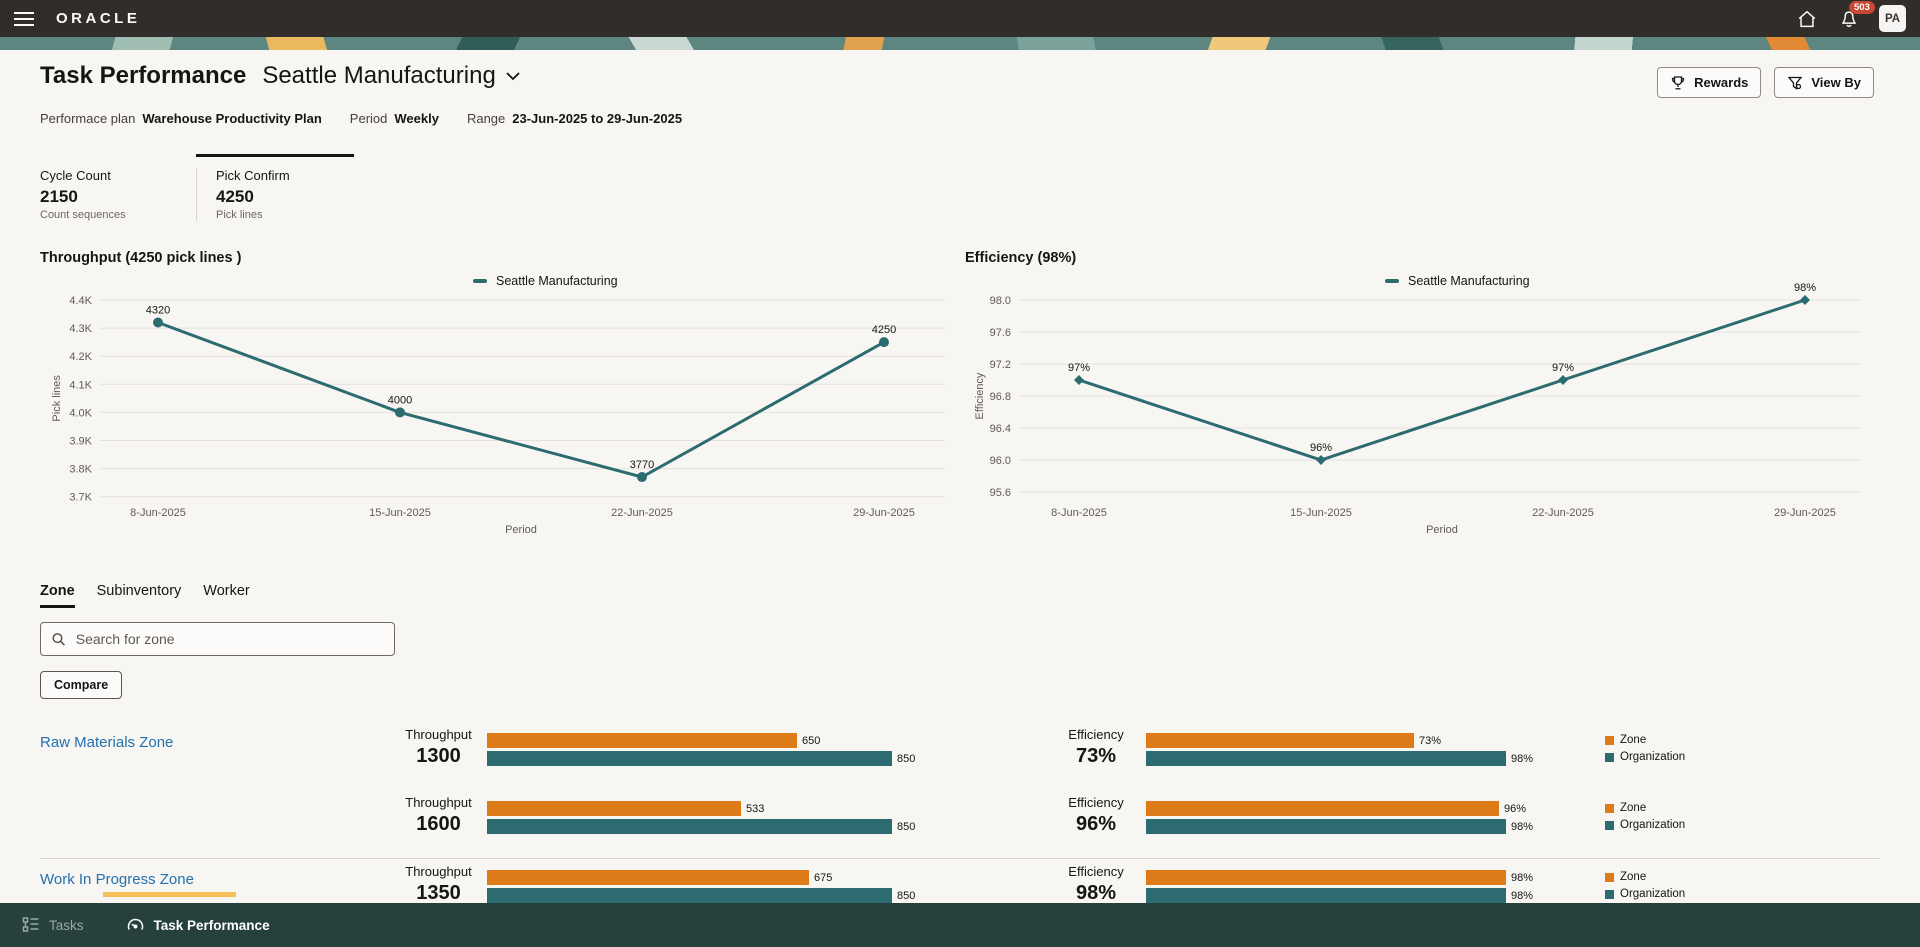 The image size is (1920, 947). I want to click on efficiency-bars-bar-row: 96%, so click(1370, 808).